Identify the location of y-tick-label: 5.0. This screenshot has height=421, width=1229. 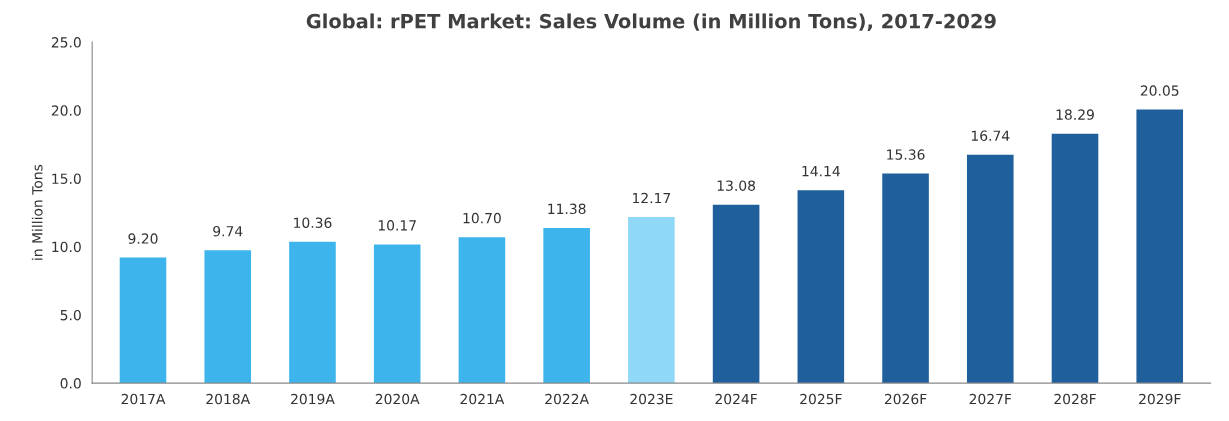
(70, 315).